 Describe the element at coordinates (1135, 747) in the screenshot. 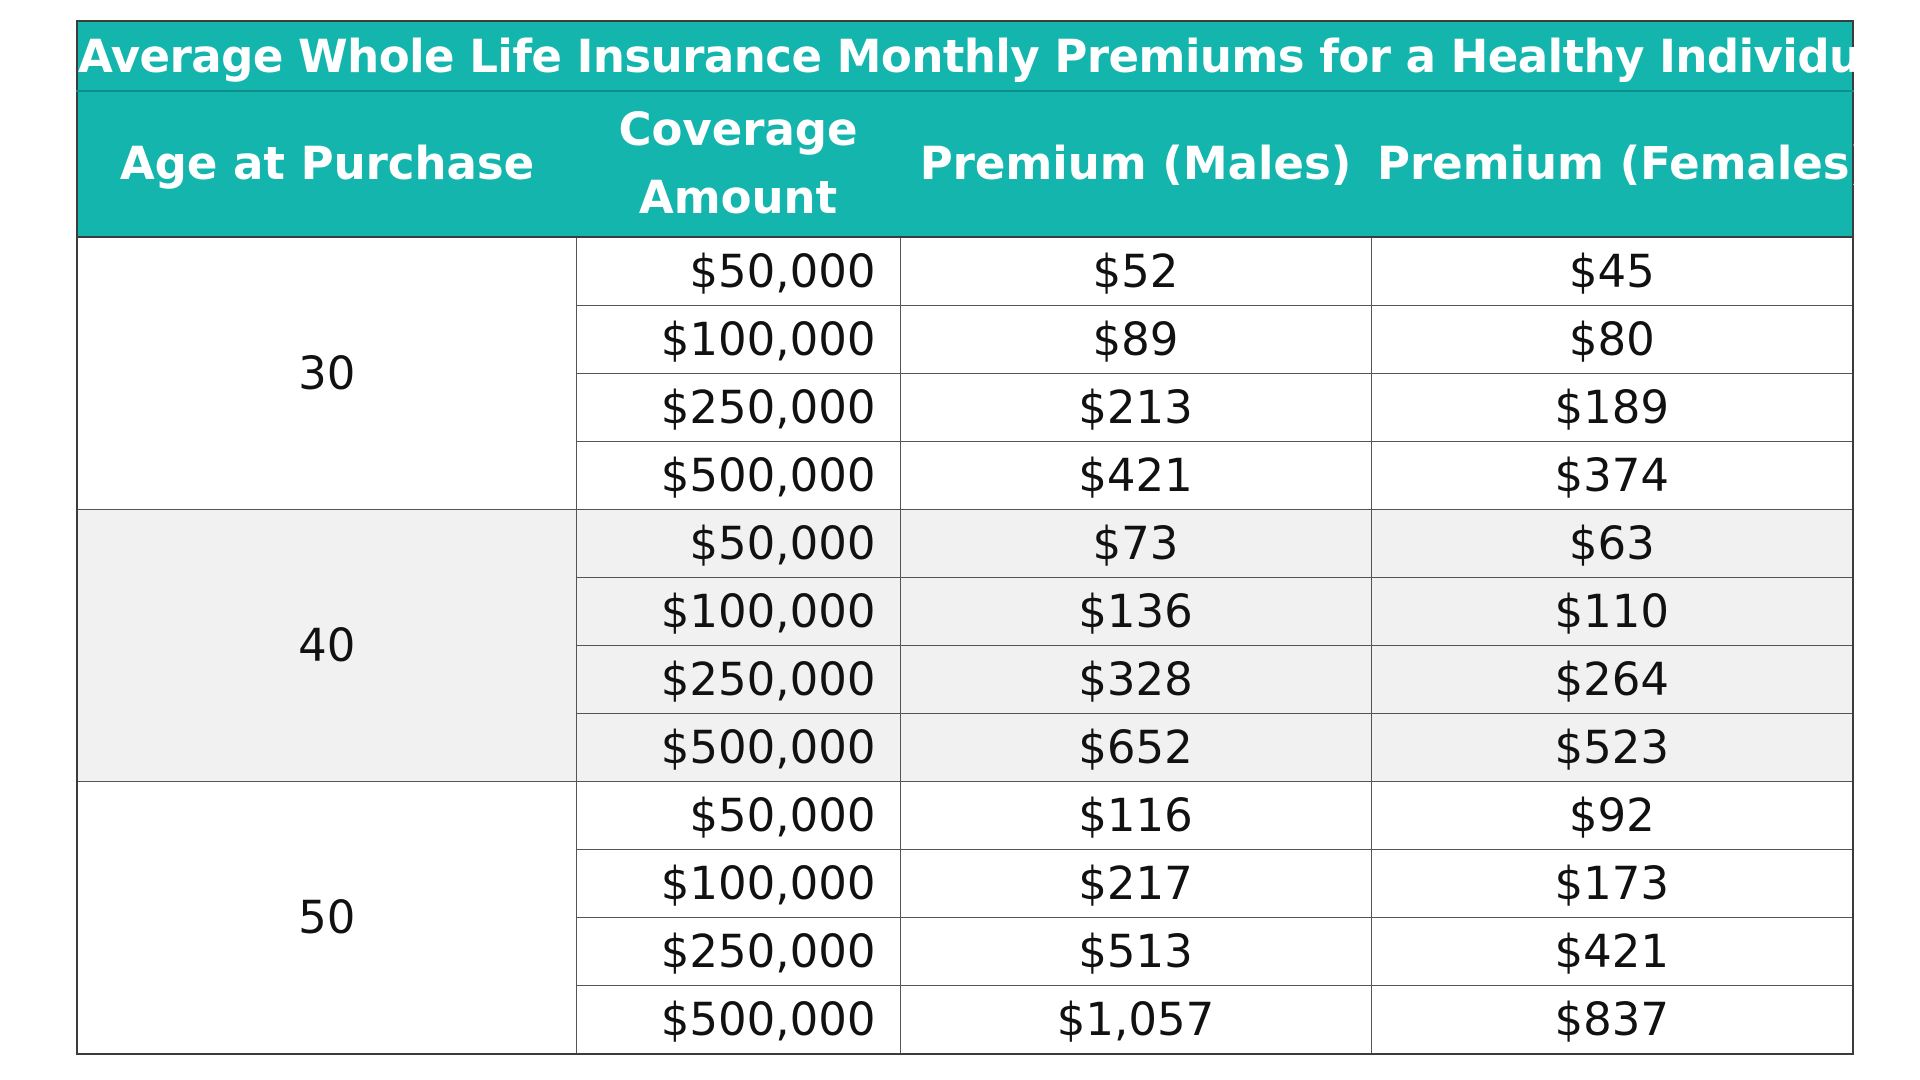

I see `male-premium-cell: $652` at that location.